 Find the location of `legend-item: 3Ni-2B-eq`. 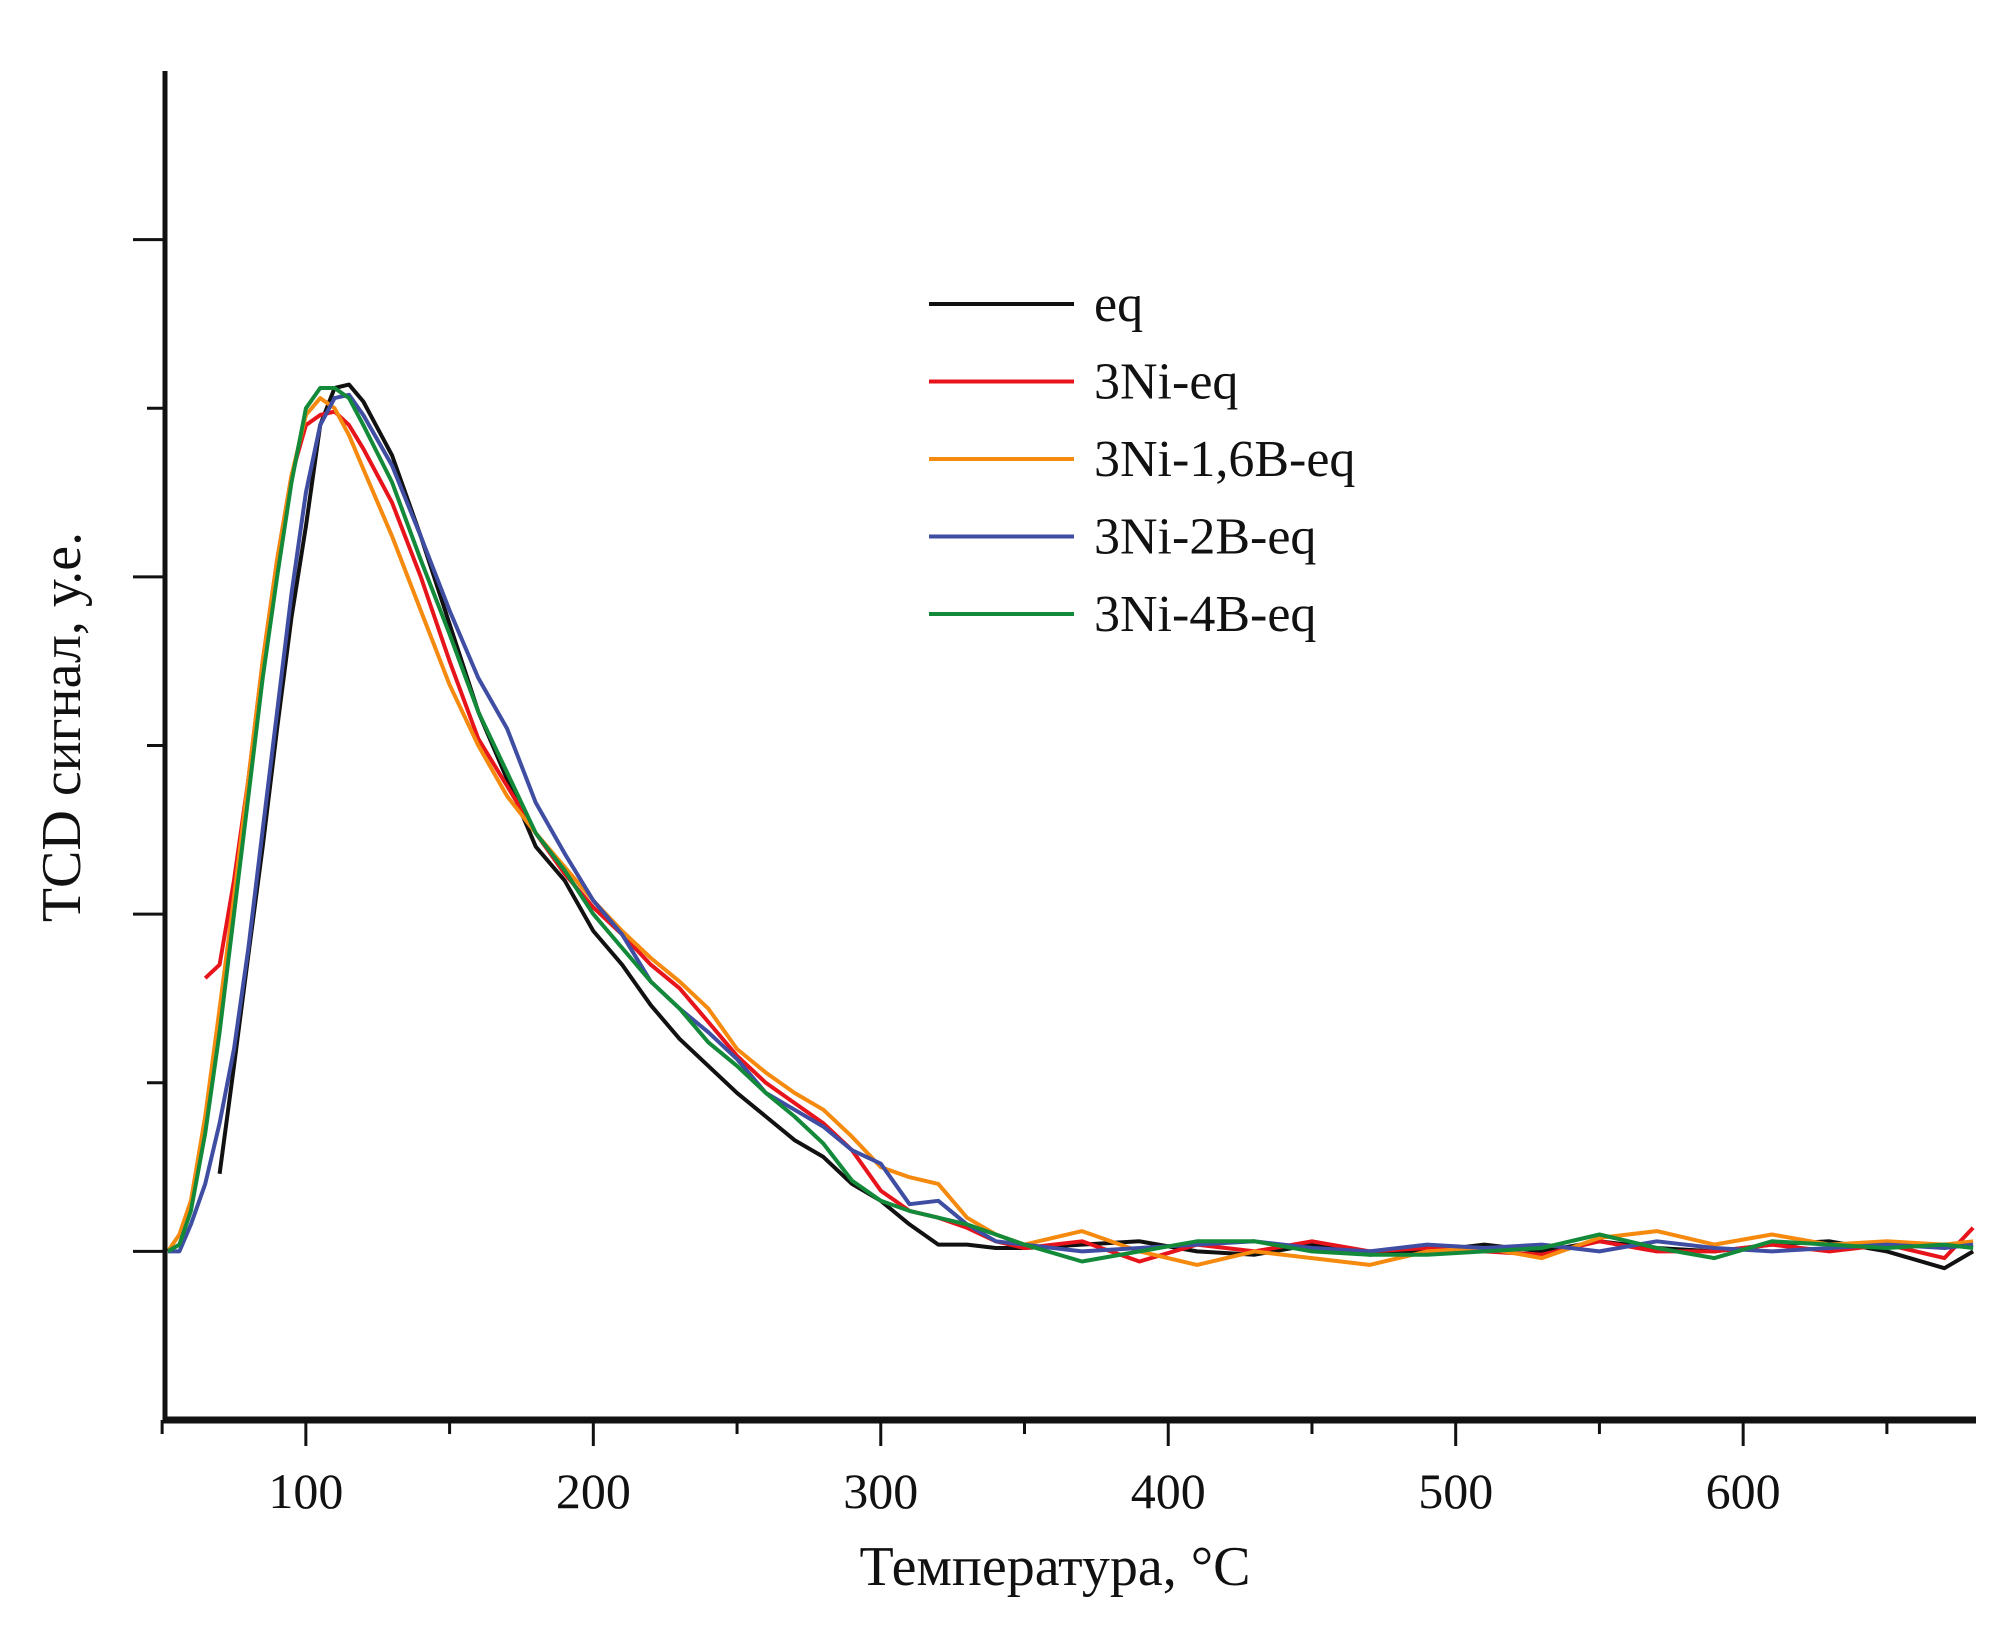

legend-item: 3Ni-2B-eq is located at coordinates (1122, 537).